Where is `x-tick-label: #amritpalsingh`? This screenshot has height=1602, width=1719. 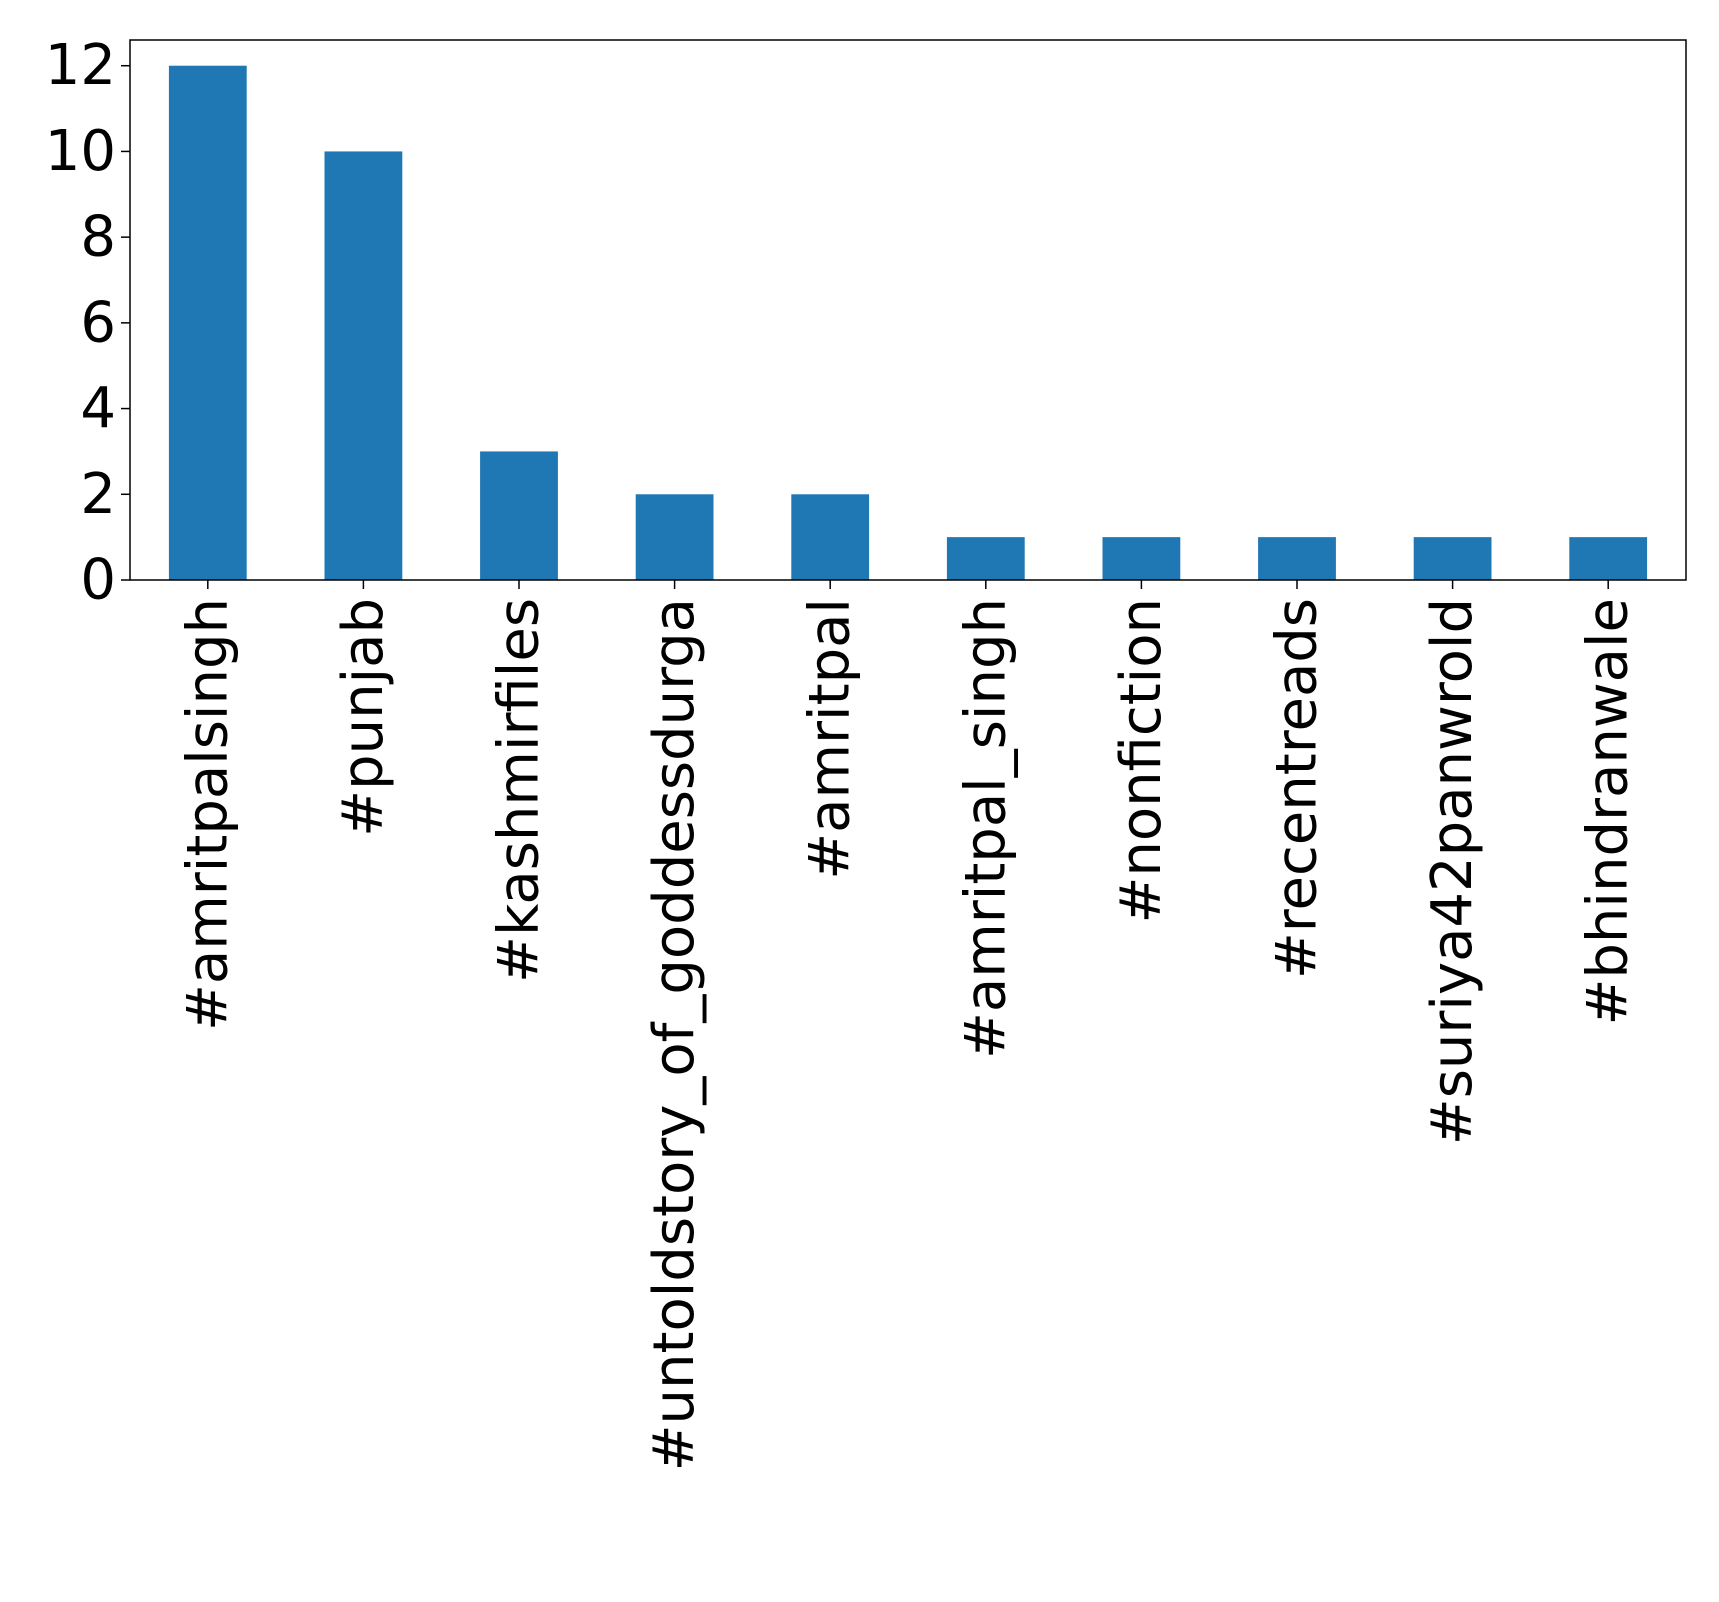
x-tick-label: #amritpalsingh is located at coordinates (207, 814).